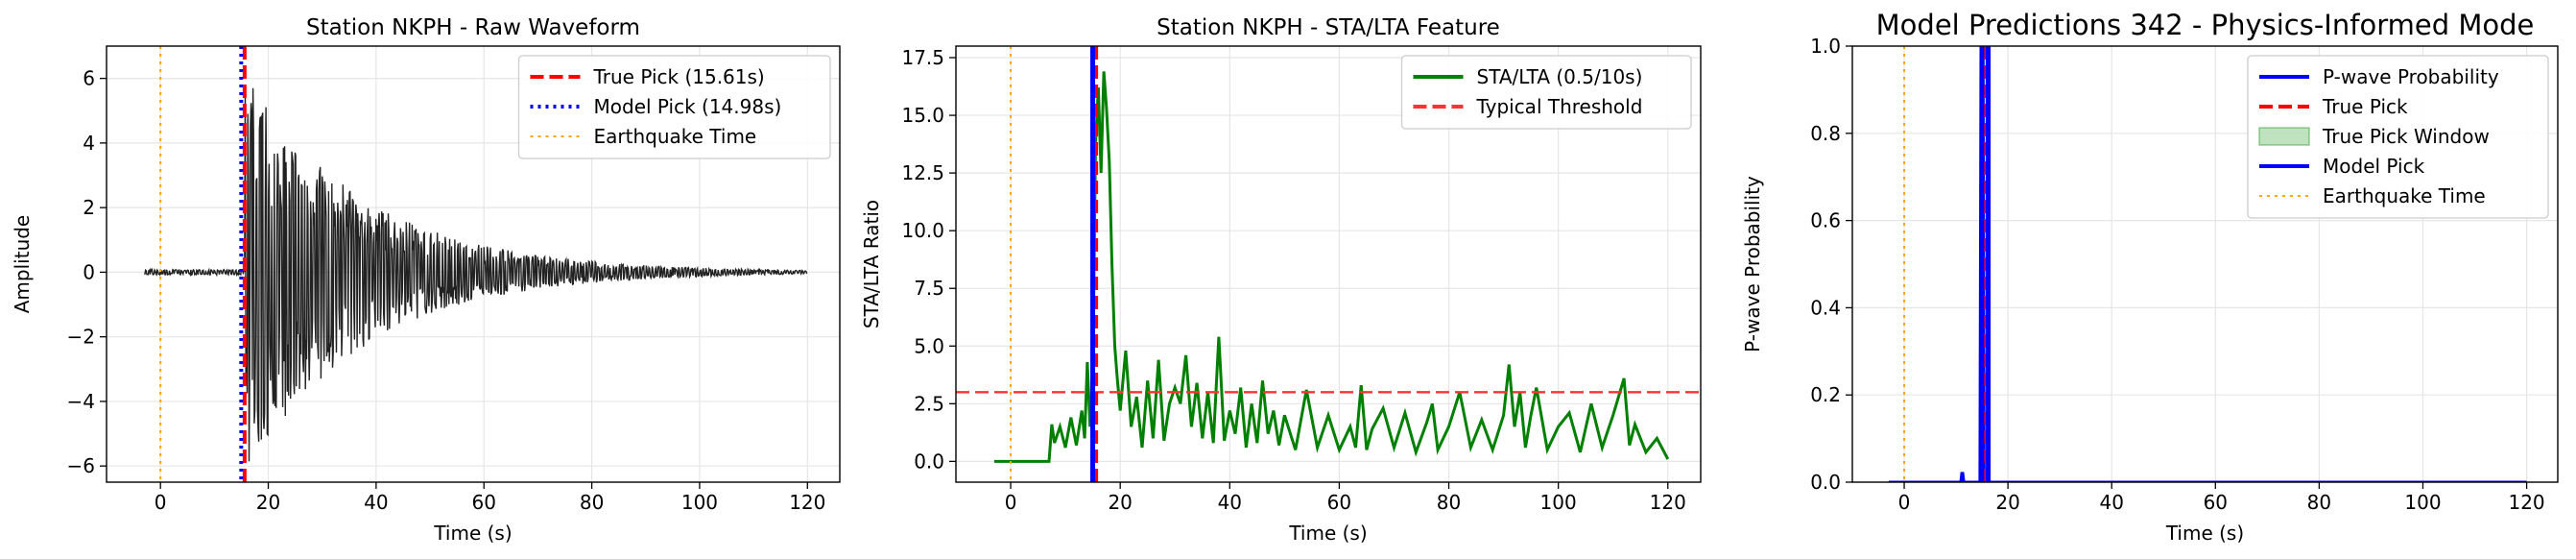  Describe the element at coordinates (929, 345) in the screenshot. I see `y-tick-label: 5.0` at that location.